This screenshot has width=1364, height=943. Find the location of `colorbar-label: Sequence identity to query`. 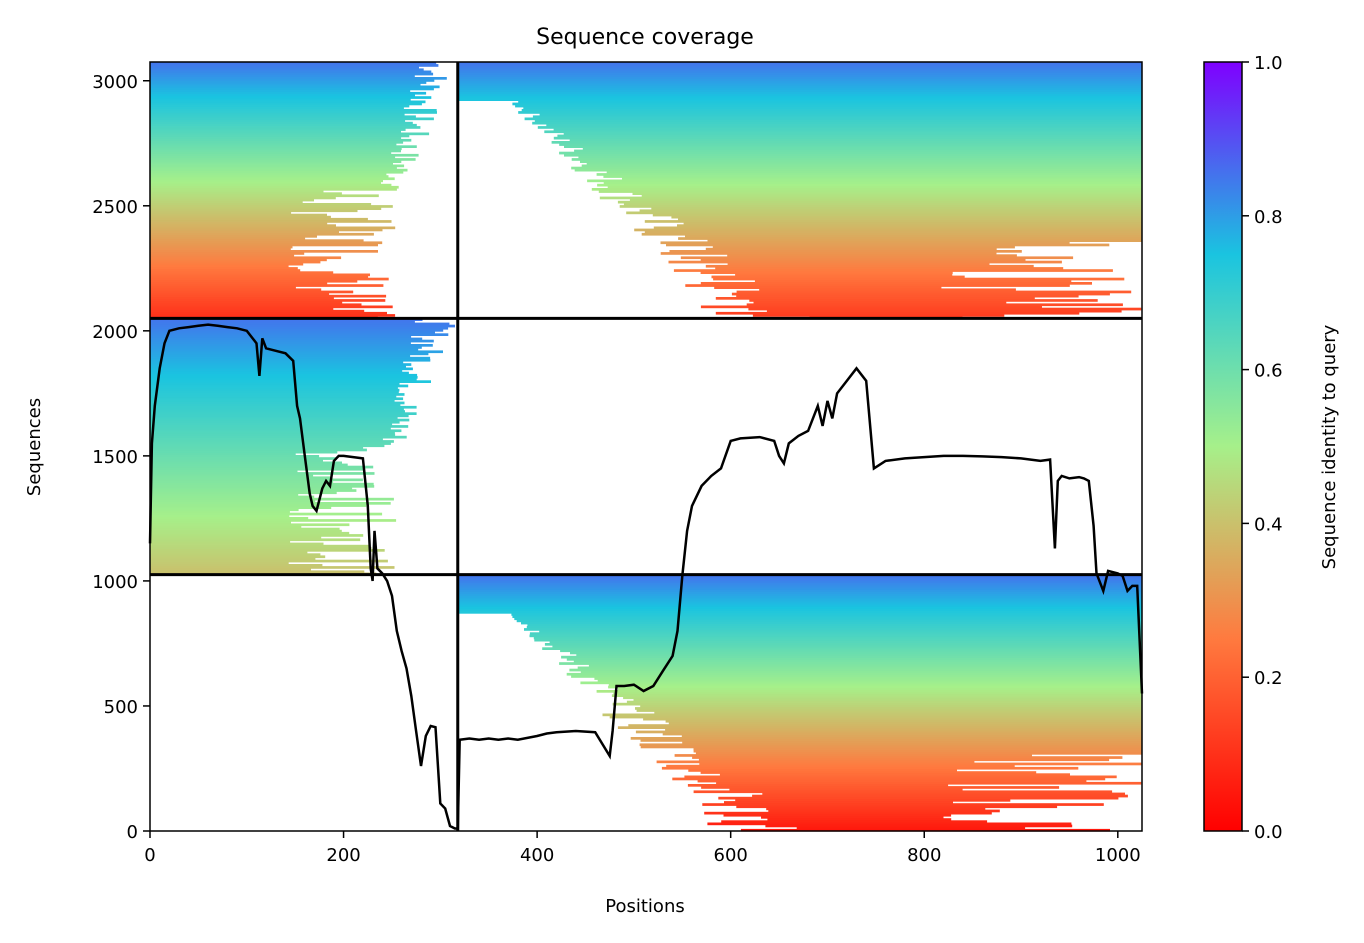

colorbar-label: Sequence identity to query is located at coordinates (1329, 446).